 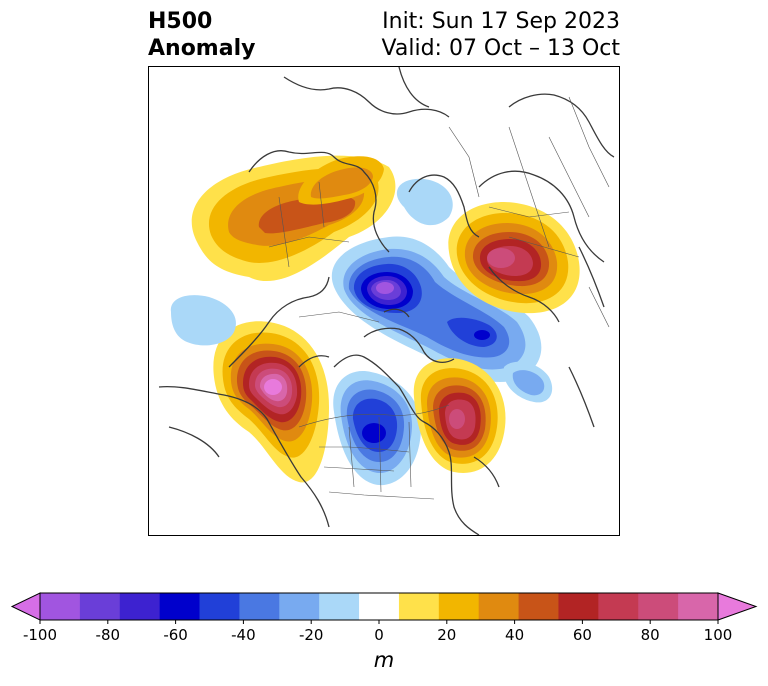 What do you see at coordinates (459, 415) in the screenshot?
I see `positive-anomaly-eastern-canada` at bounding box center [459, 415].